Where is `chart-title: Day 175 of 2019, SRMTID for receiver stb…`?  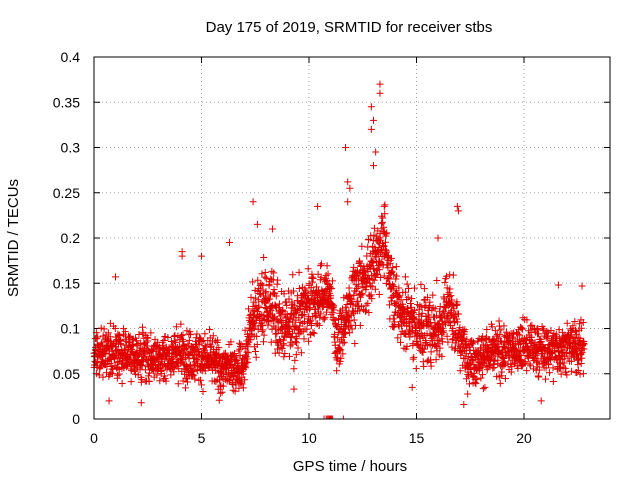
chart-title: Day 175 of 2019, SRMTID for receiver stb… is located at coordinates (349, 27).